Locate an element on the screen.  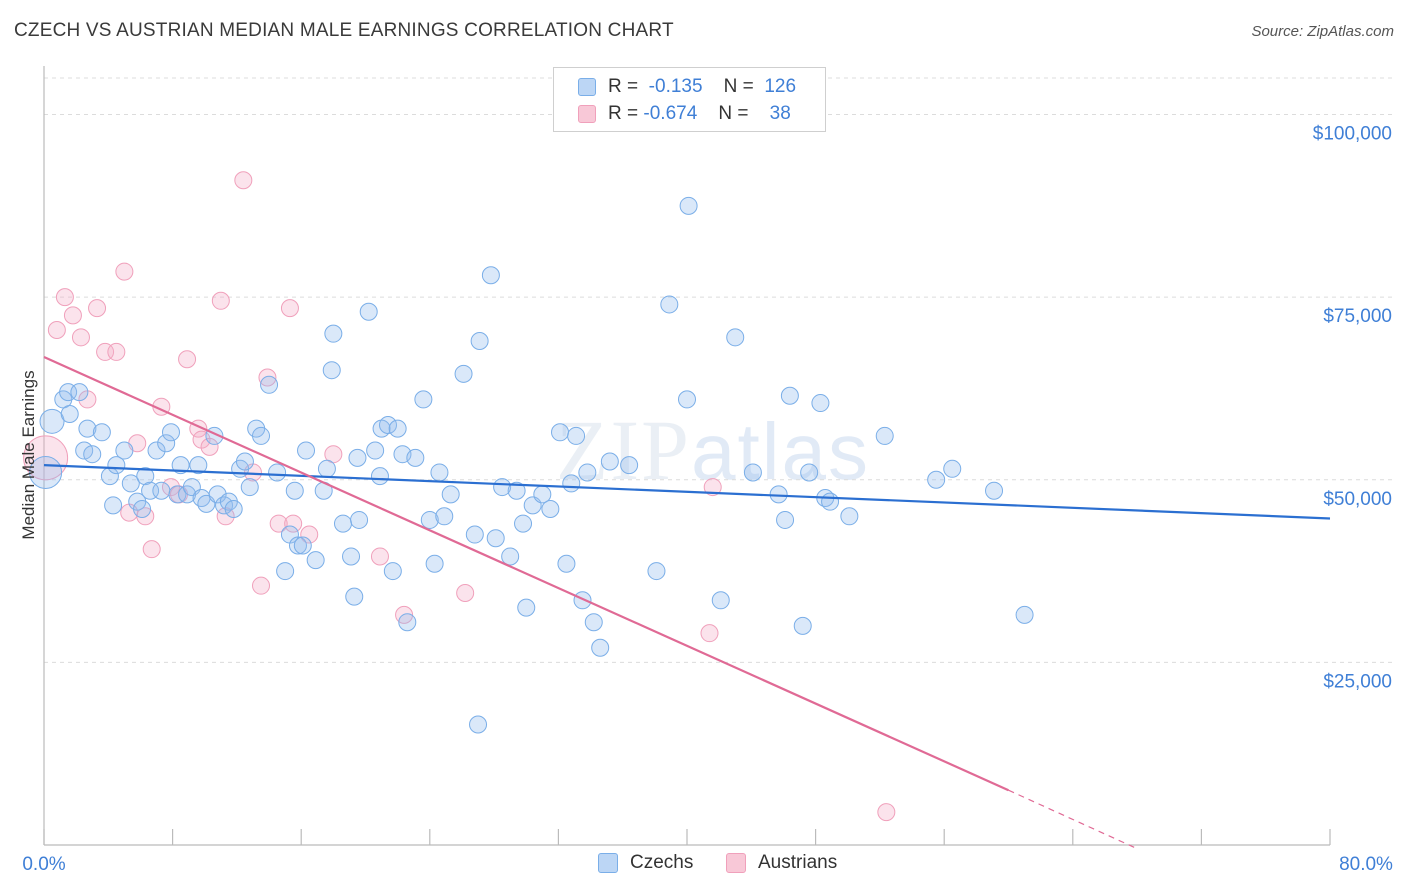
y-tick-label: $50,000 is located at coordinates (1357, 499).